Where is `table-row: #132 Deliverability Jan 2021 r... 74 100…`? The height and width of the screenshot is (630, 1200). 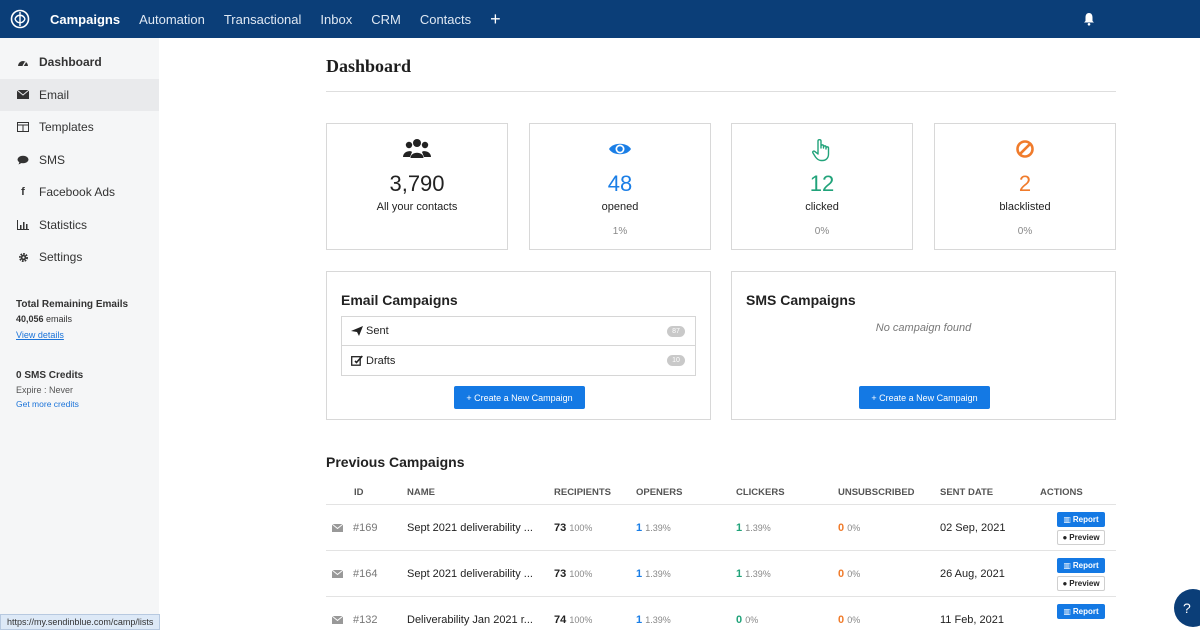
table-row: #132 Deliverability Jan 2021 r... 74 100… is located at coordinates (721, 613).